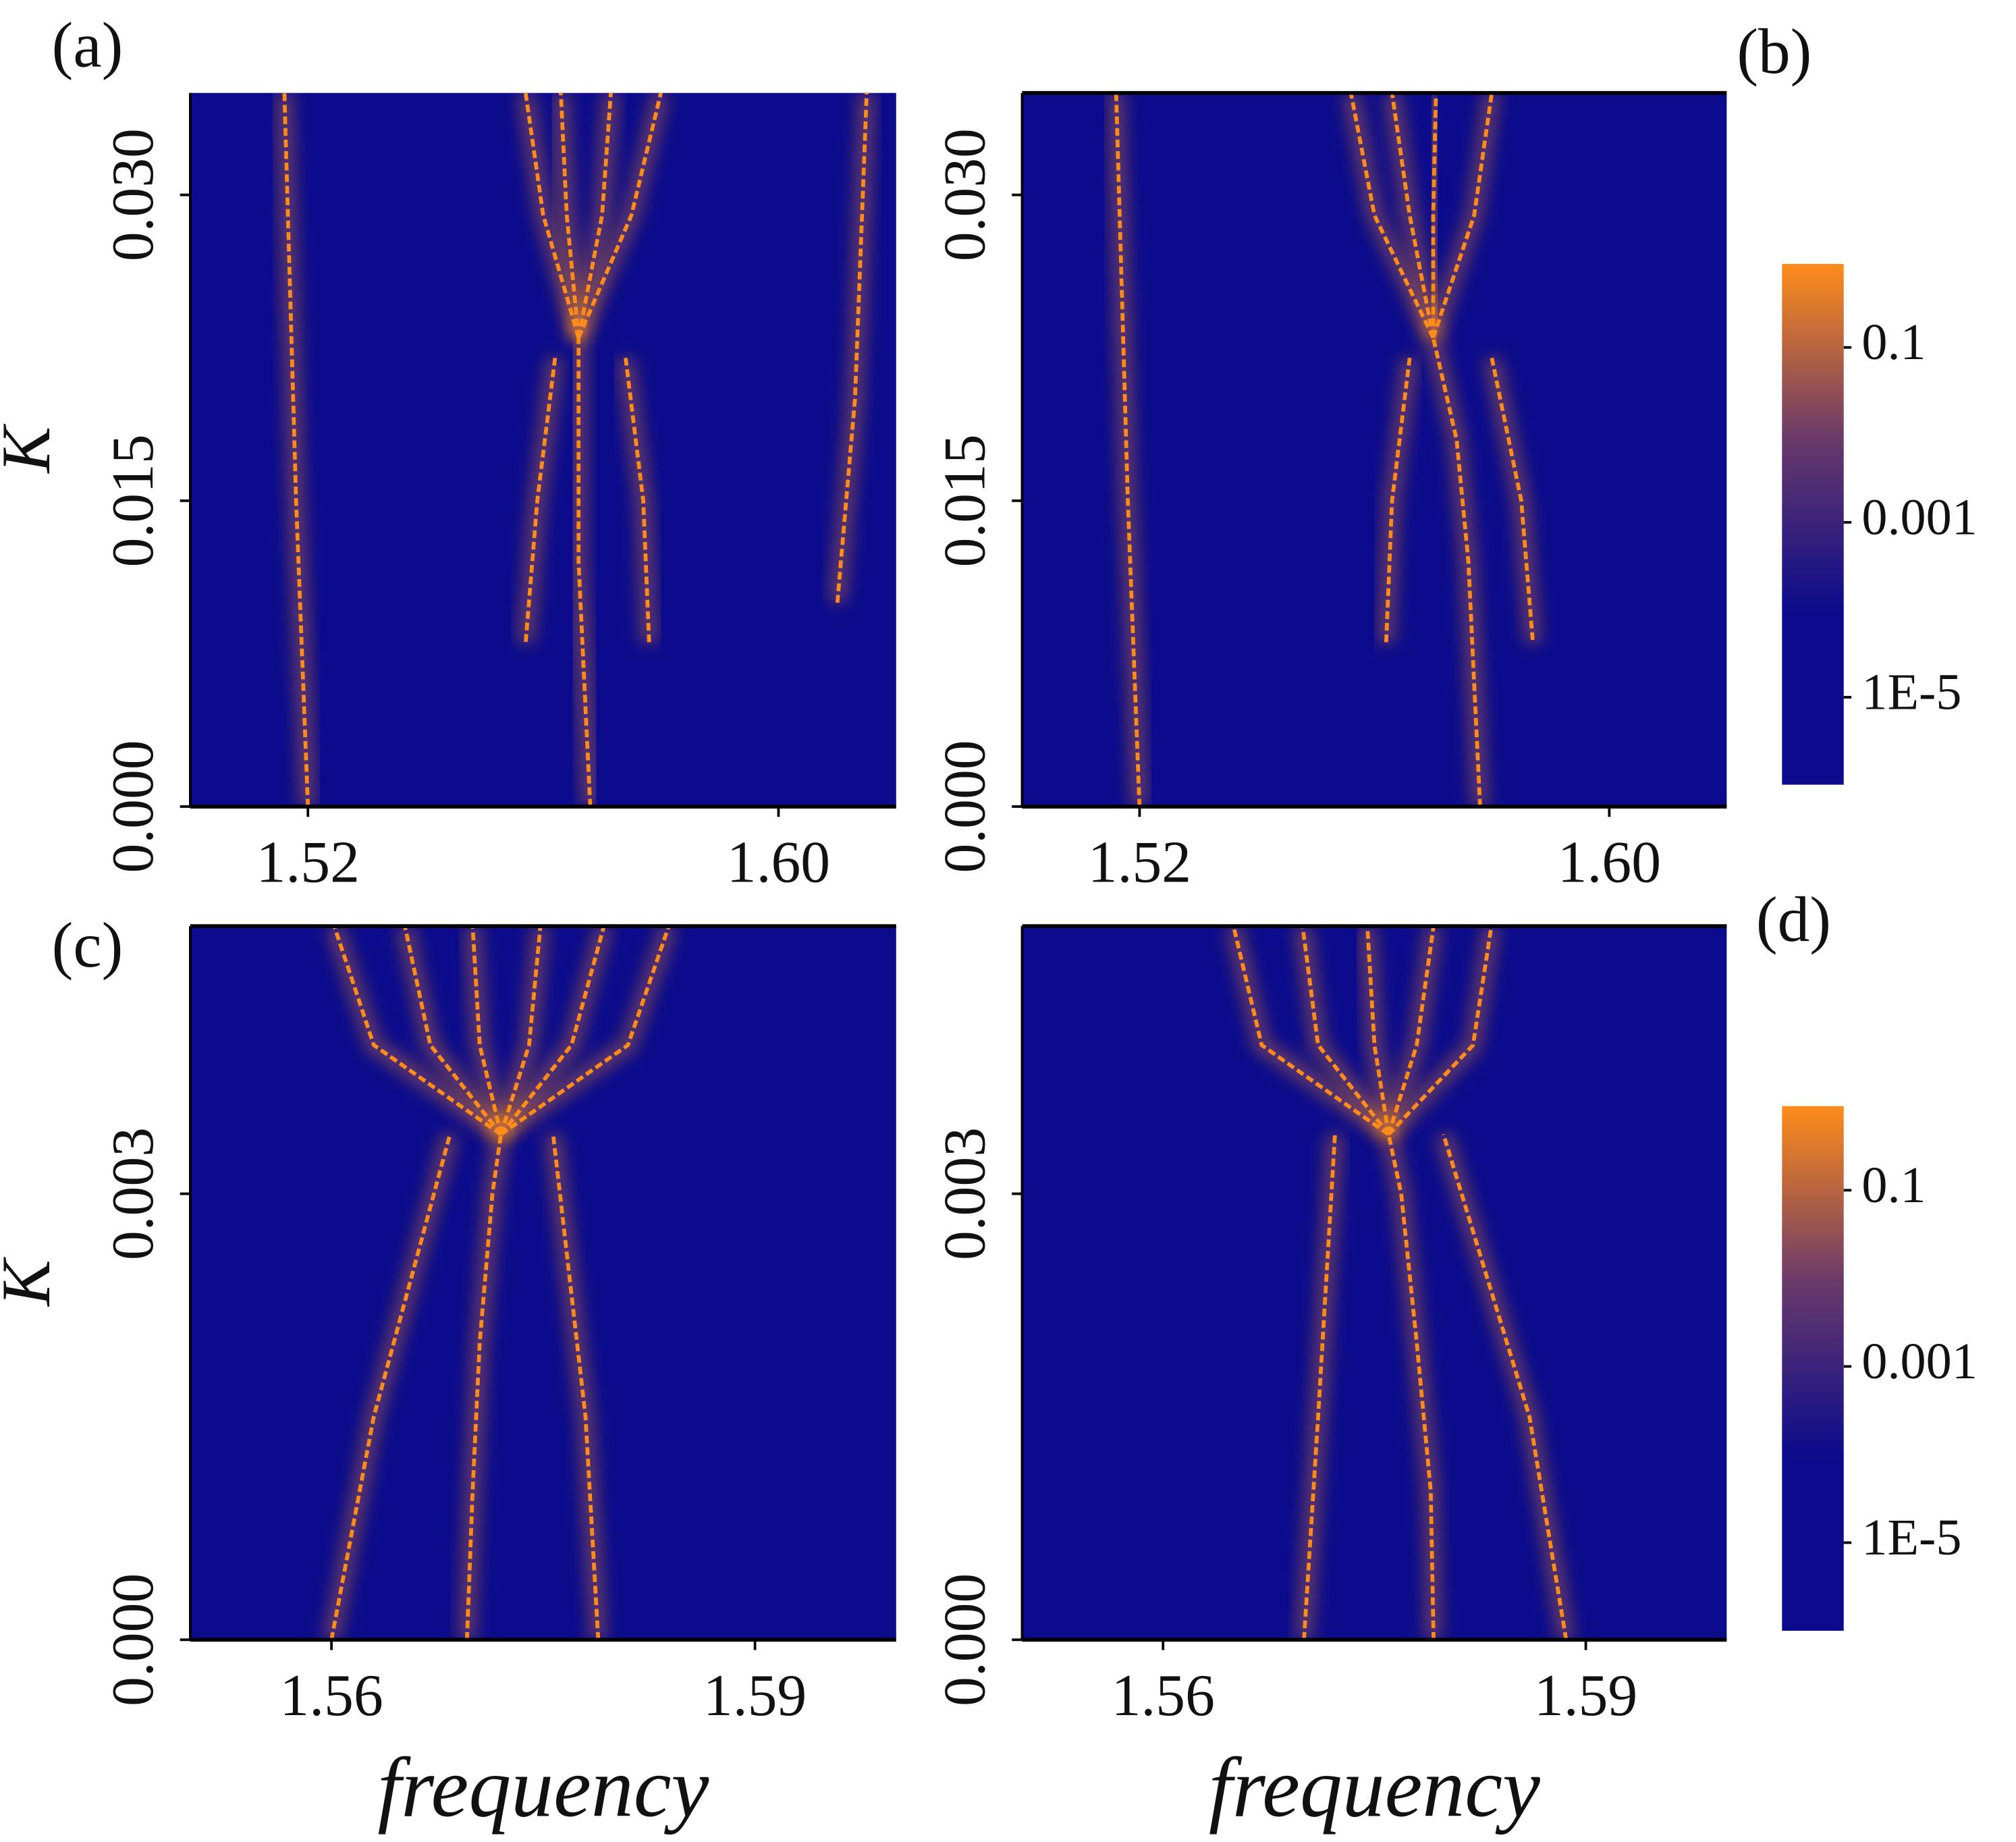 This screenshot has height=1842, width=2016. I want to click on trace-glow, so click(1392, 217).